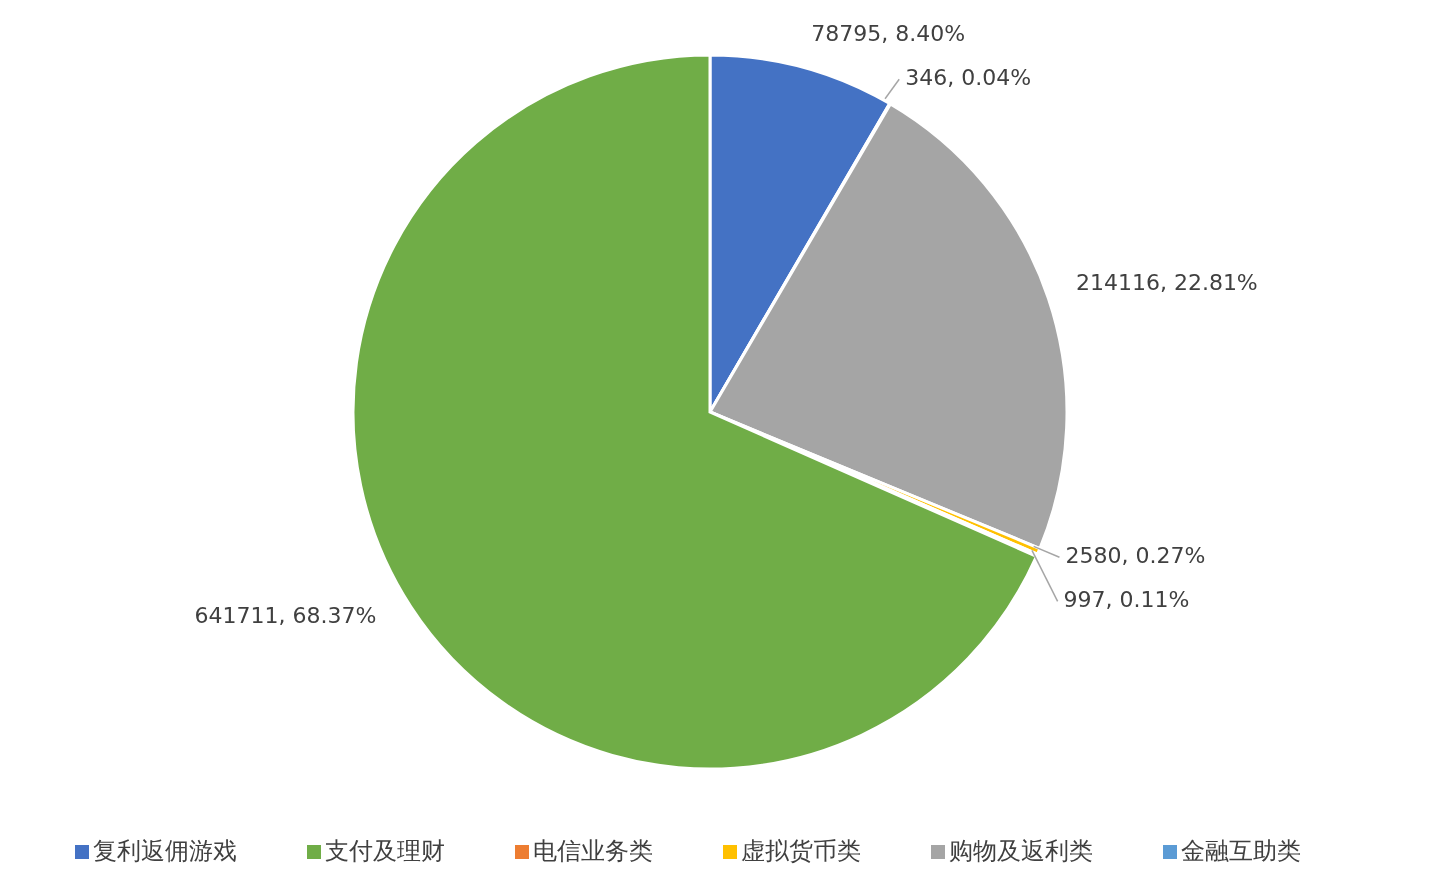 This screenshot has height=880, width=1446. What do you see at coordinates (1126, 600) in the screenshot?
I see `data-label: 997, 0.11%` at bounding box center [1126, 600].